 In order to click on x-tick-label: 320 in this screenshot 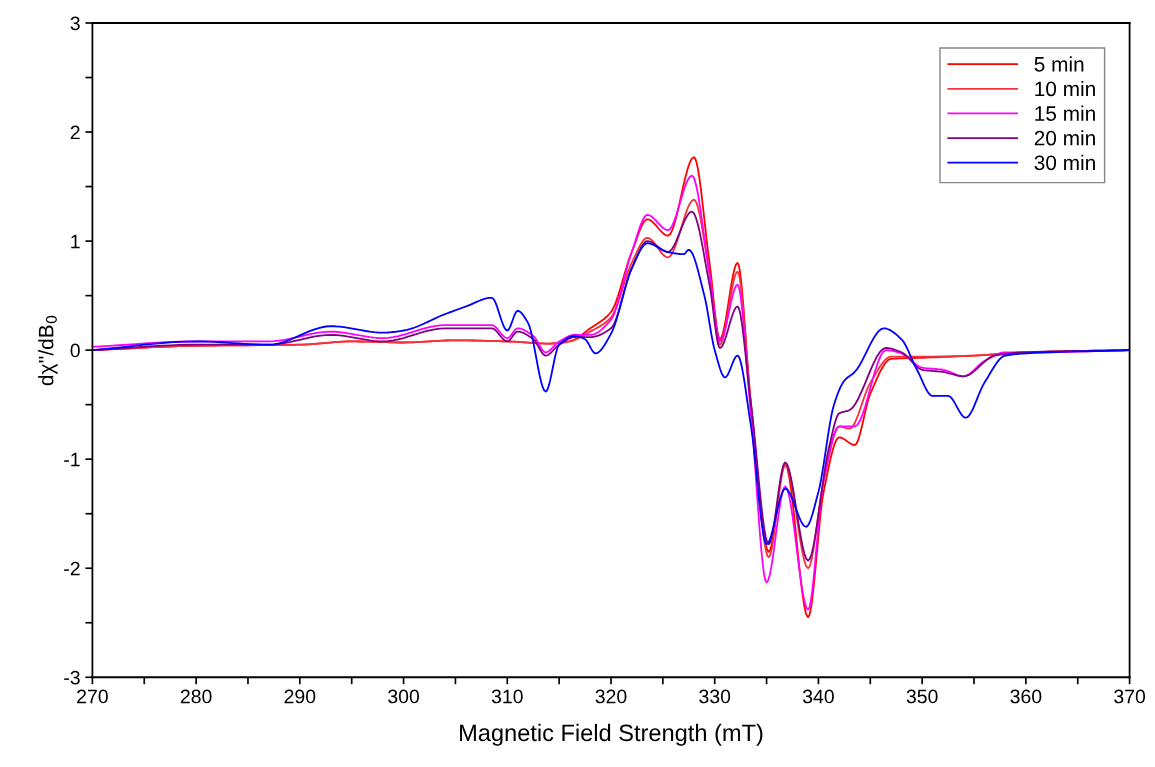, I will do `click(611, 696)`.